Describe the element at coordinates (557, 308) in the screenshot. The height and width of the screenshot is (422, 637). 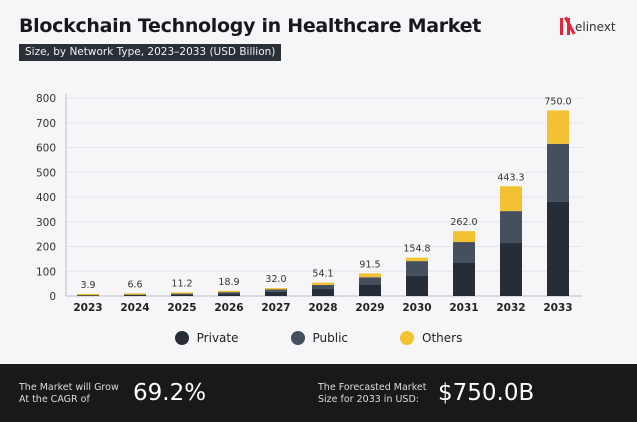
I see `x-tick-label: 2033` at that location.